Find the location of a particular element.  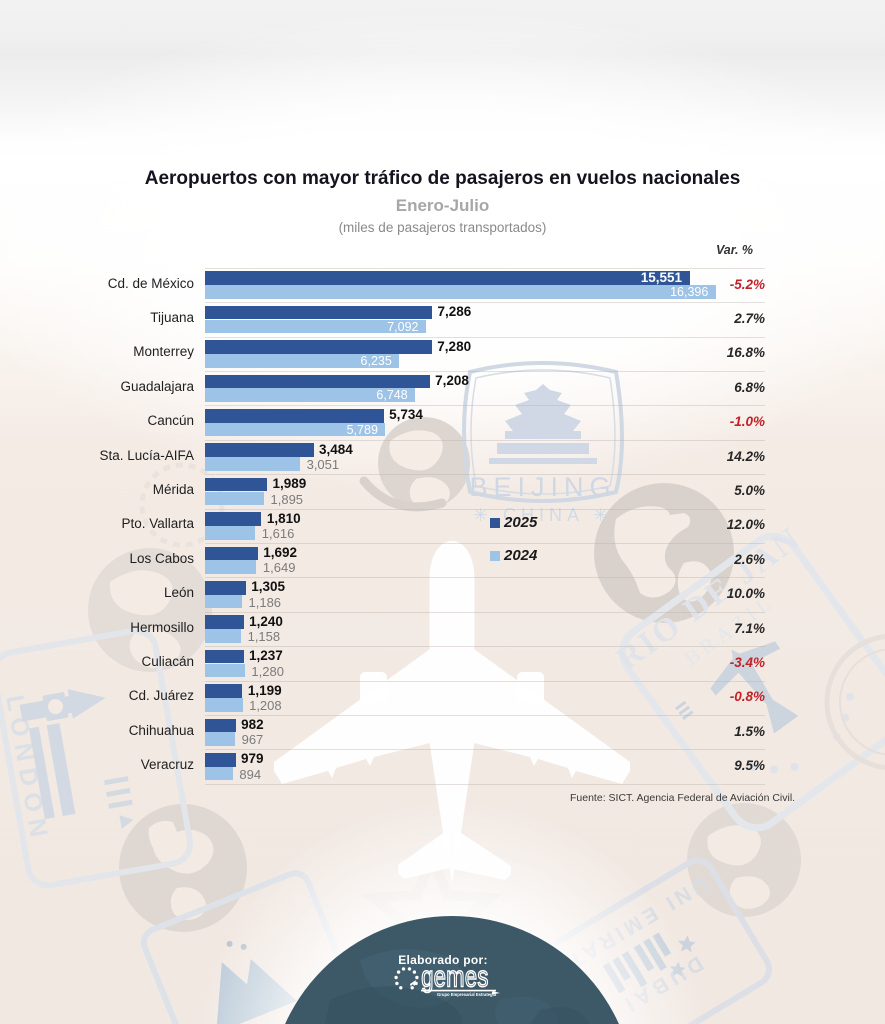

svg-text: BEIJING is located at coordinates (542, 487).